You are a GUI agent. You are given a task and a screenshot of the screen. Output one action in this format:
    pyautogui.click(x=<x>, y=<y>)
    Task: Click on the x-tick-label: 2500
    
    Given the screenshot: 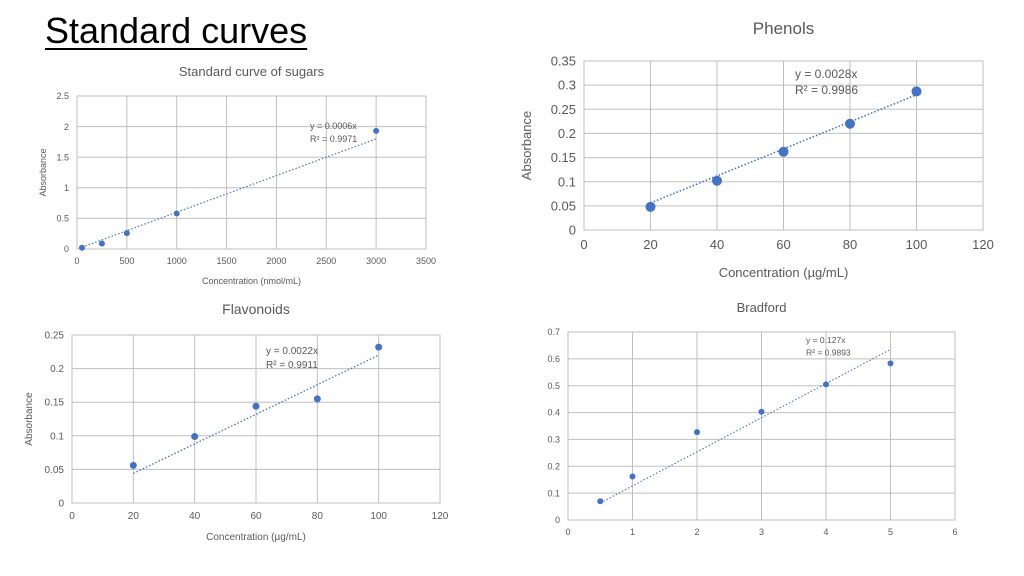 What is the action you would take?
    pyautogui.click(x=326, y=261)
    